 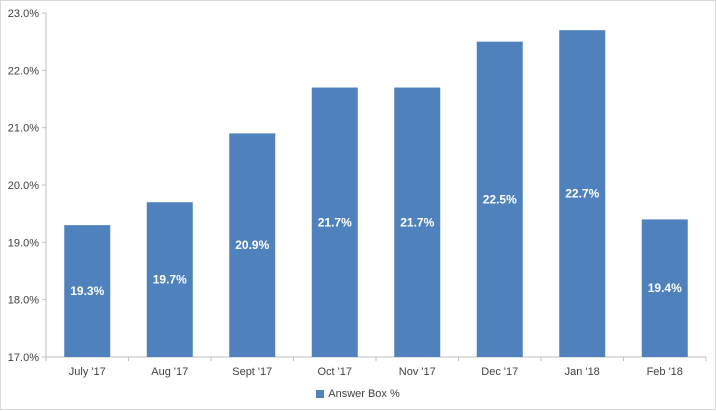 I want to click on x-tick-label: Dec '17, so click(x=499, y=372).